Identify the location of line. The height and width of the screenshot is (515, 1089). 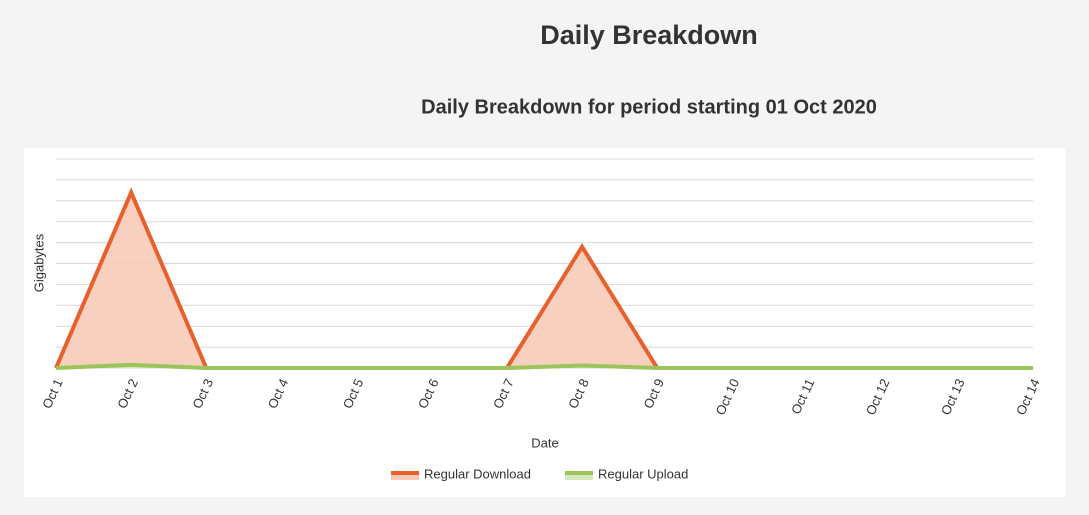
(544, 366).